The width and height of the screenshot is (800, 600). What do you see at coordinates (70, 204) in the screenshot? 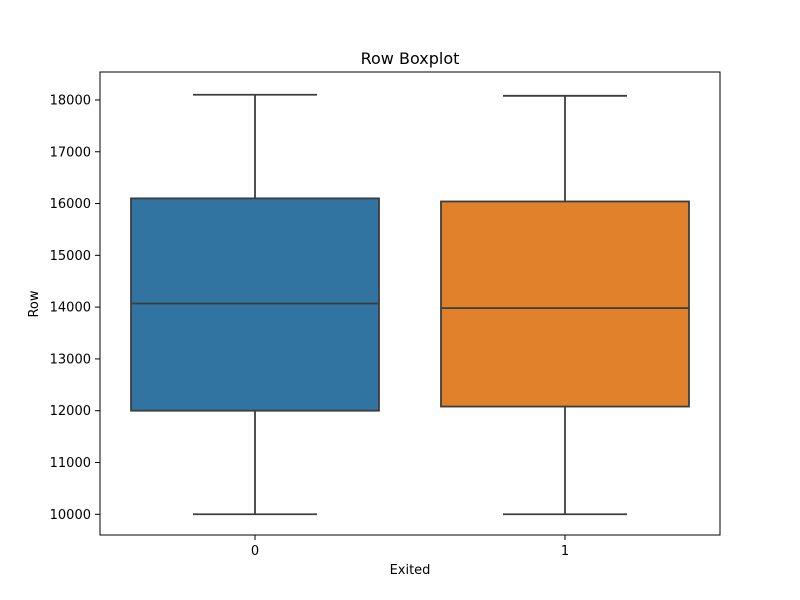
I see `y-tick-label: 16000` at bounding box center [70, 204].